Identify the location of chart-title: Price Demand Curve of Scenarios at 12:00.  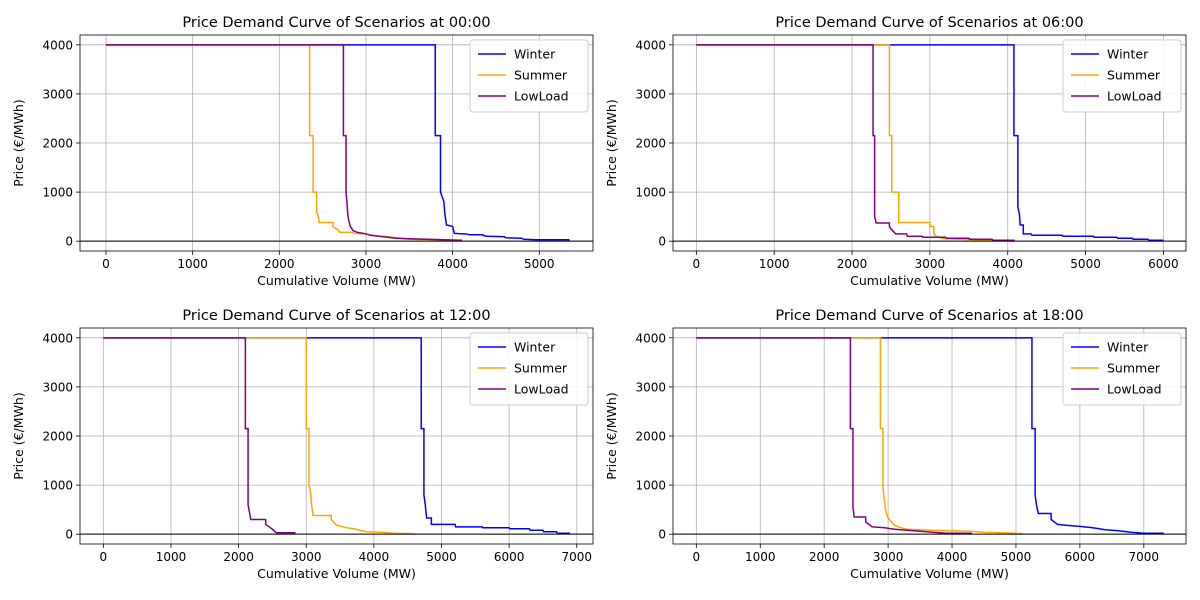
(336, 316).